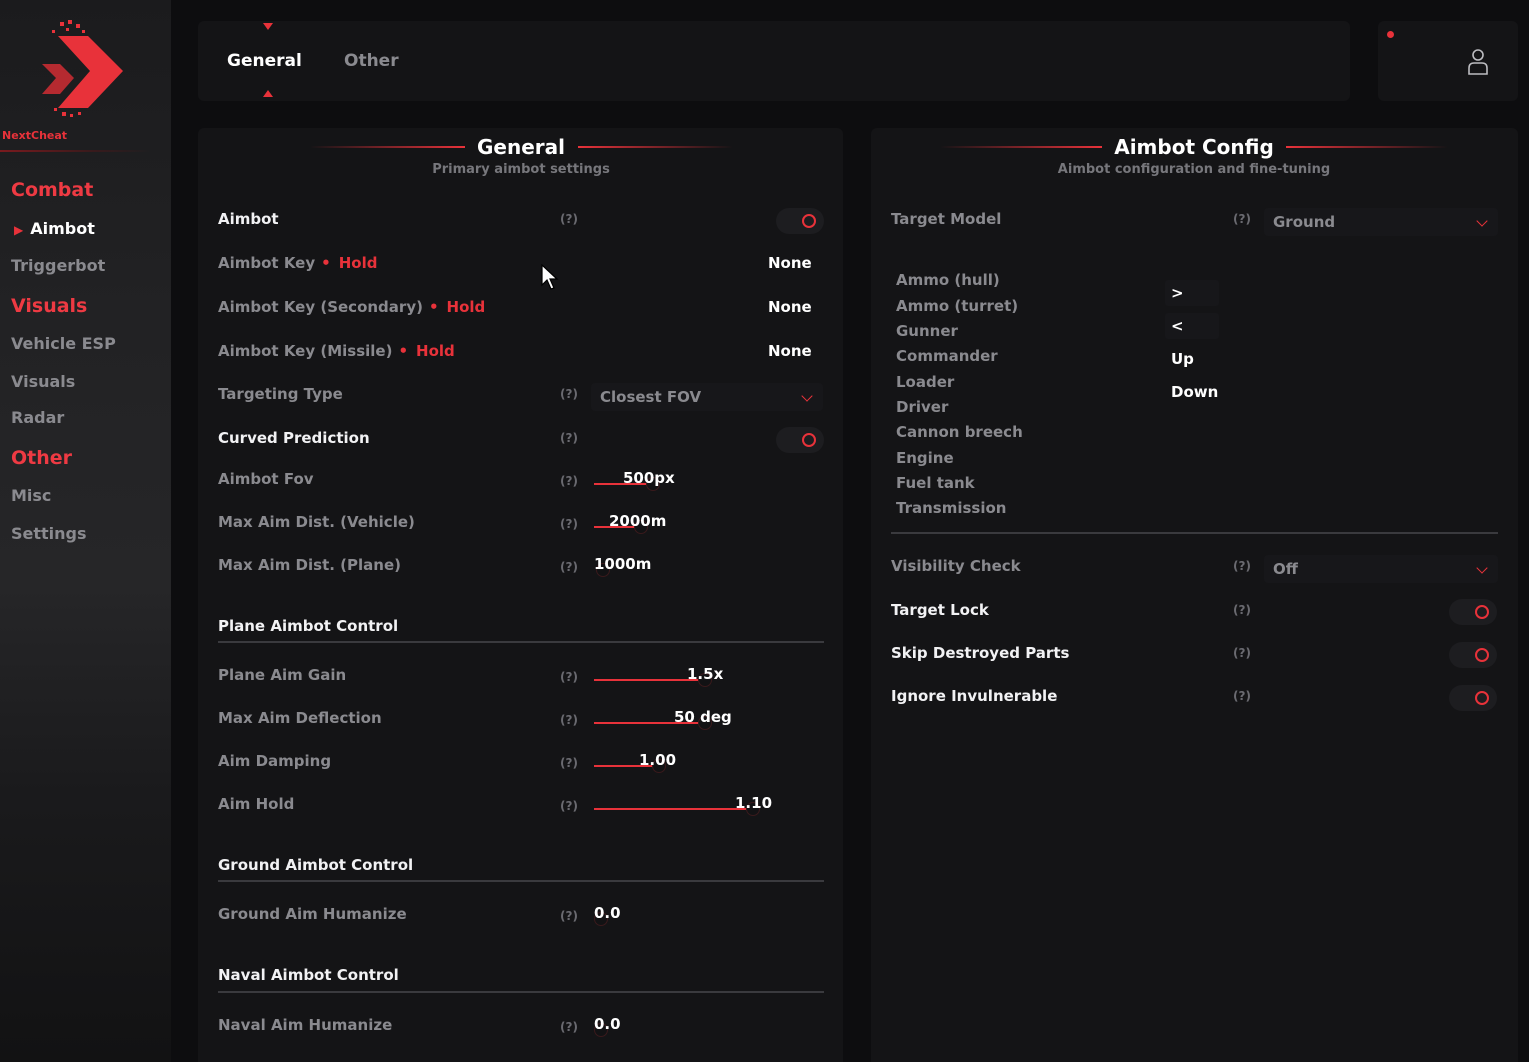  Describe the element at coordinates (1192, 293) in the screenshot. I see `move-right-button: >` at that location.